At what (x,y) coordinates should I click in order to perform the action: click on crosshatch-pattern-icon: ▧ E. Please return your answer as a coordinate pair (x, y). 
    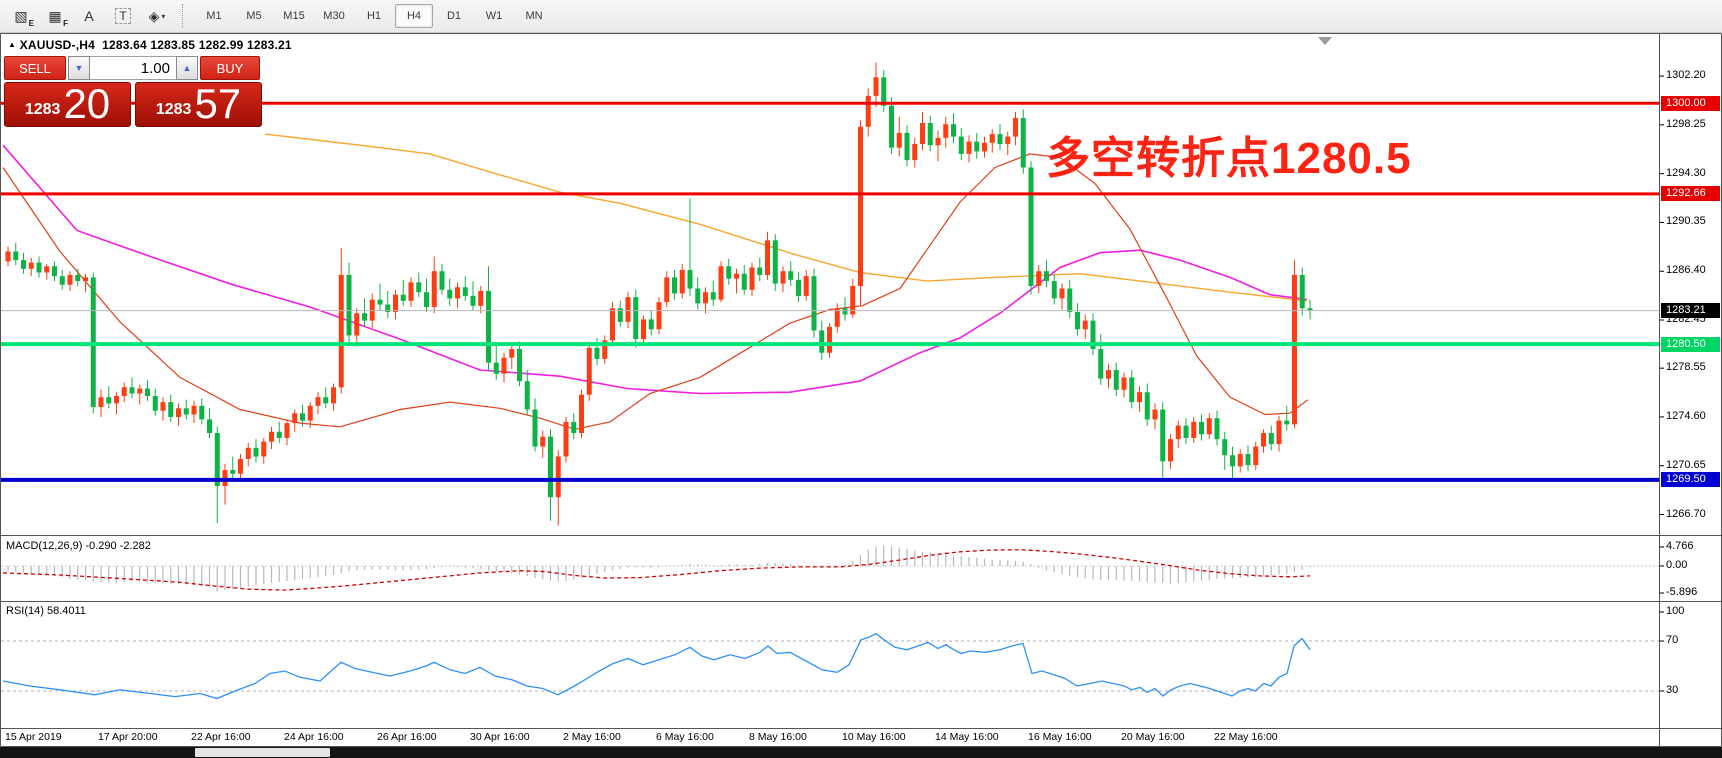
    Looking at the image, I should click on (24, 18).